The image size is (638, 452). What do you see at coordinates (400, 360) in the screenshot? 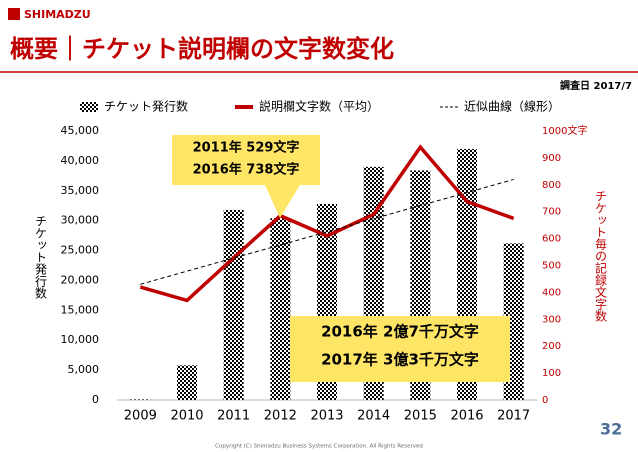
I see `annotation: 2017年 3億3千万文字` at bounding box center [400, 360].